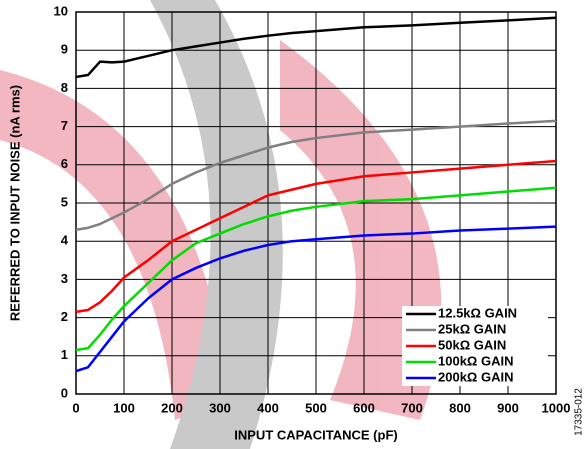 The height and width of the screenshot is (449, 588). What do you see at coordinates (412, 407) in the screenshot?
I see `x-tick-label: 700` at bounding box center [412, 407].